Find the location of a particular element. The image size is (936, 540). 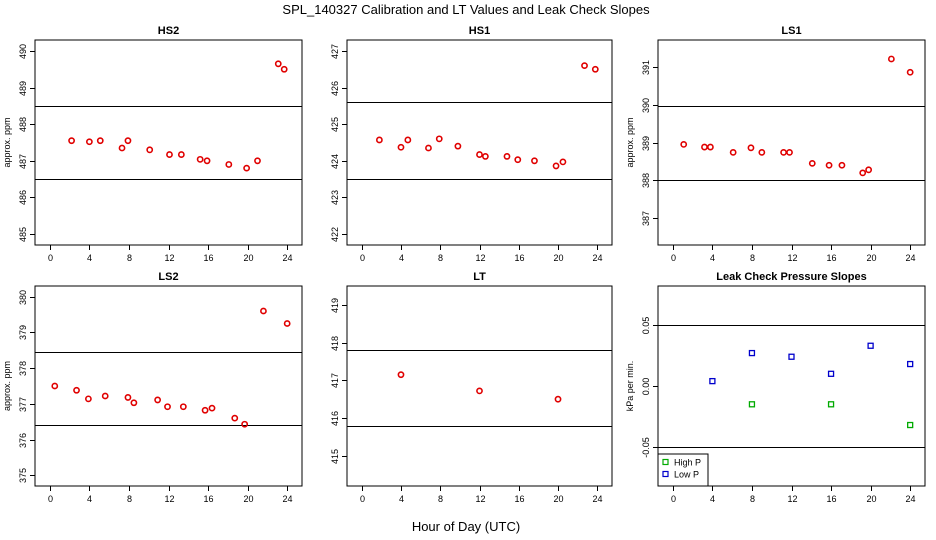

y-tick-label: 389 is located at coordinates (646, 143).